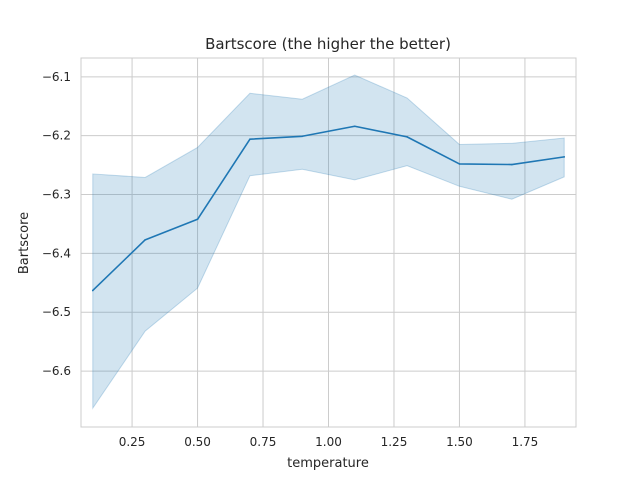  I want to click on x-tick-label: 1.00, so click(328, 442).